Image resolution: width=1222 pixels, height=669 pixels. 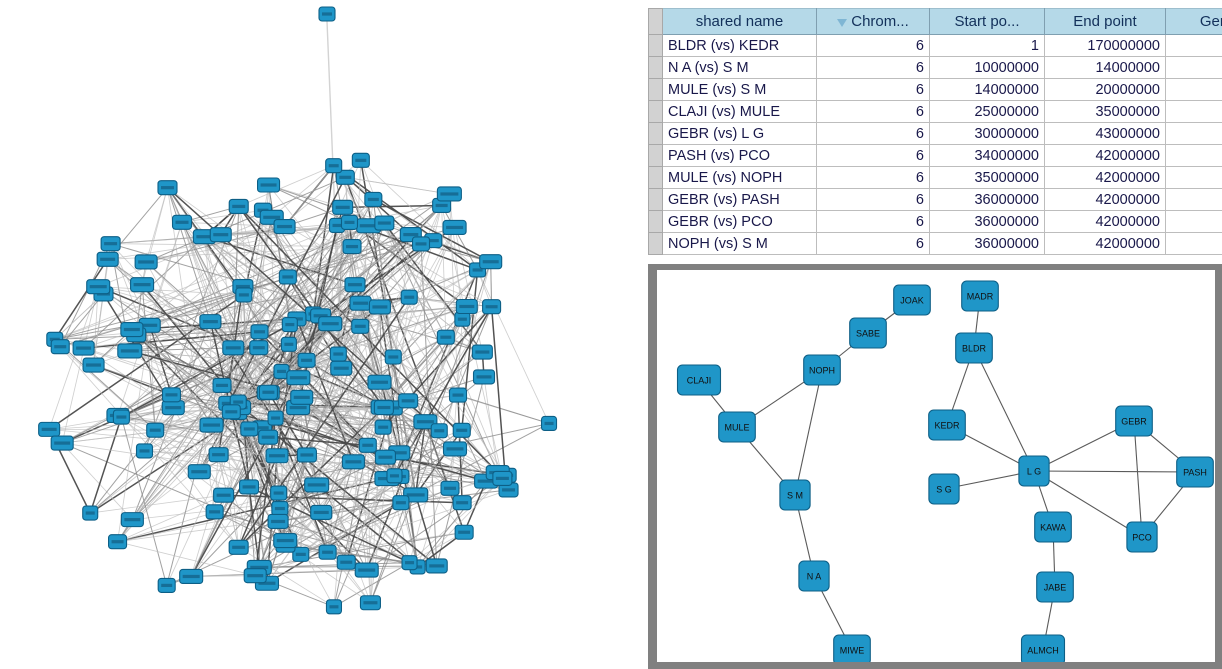 I want to click on table-cell-start-point: 36000000, so click(x=987, y=221).